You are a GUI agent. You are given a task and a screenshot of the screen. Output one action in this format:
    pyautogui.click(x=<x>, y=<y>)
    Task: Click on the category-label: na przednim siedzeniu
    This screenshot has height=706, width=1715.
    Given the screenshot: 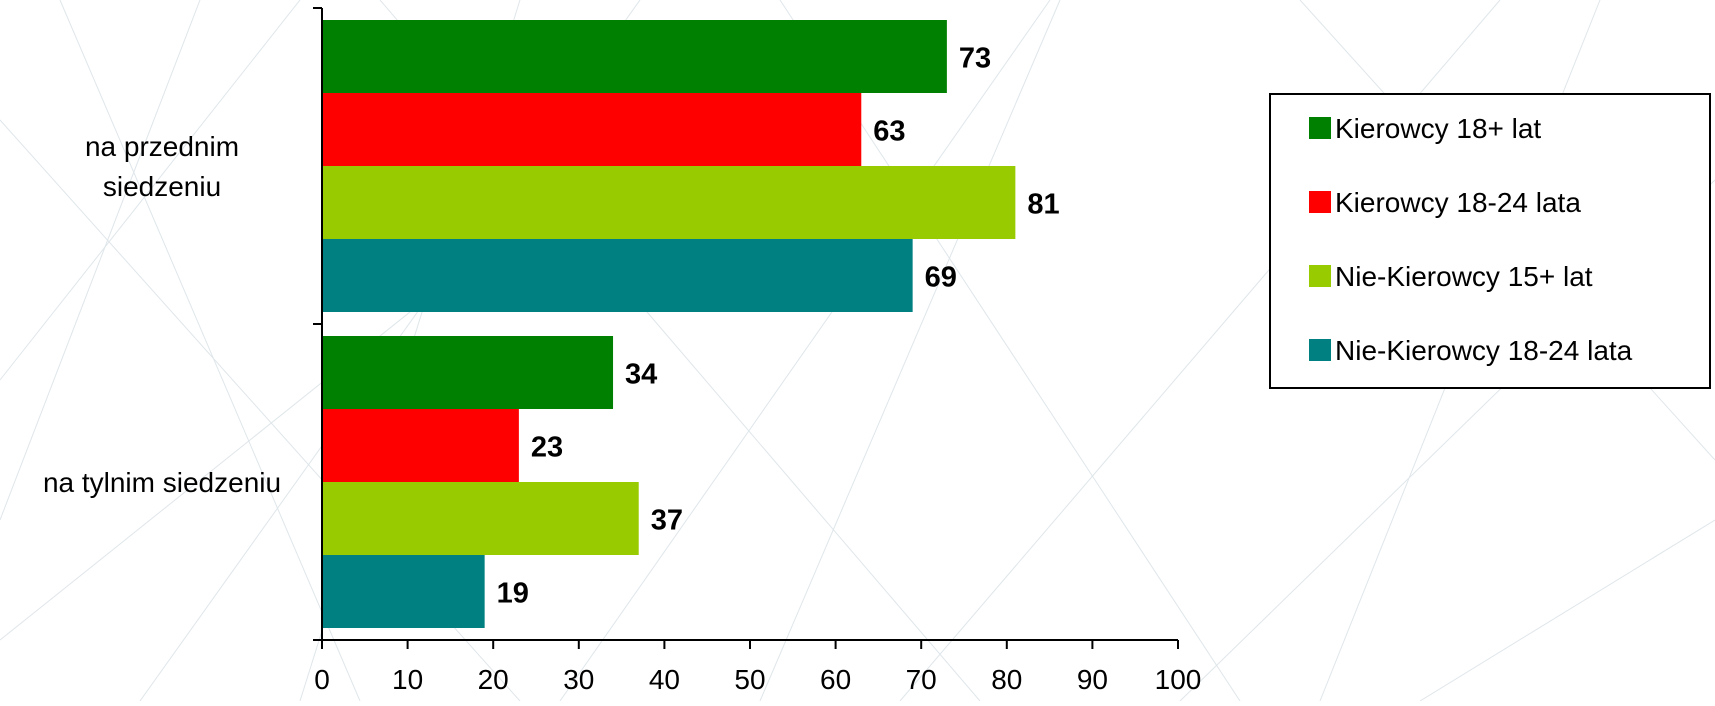 What is the action you would take?
    pyautogui.click(x=162, y=166)
    